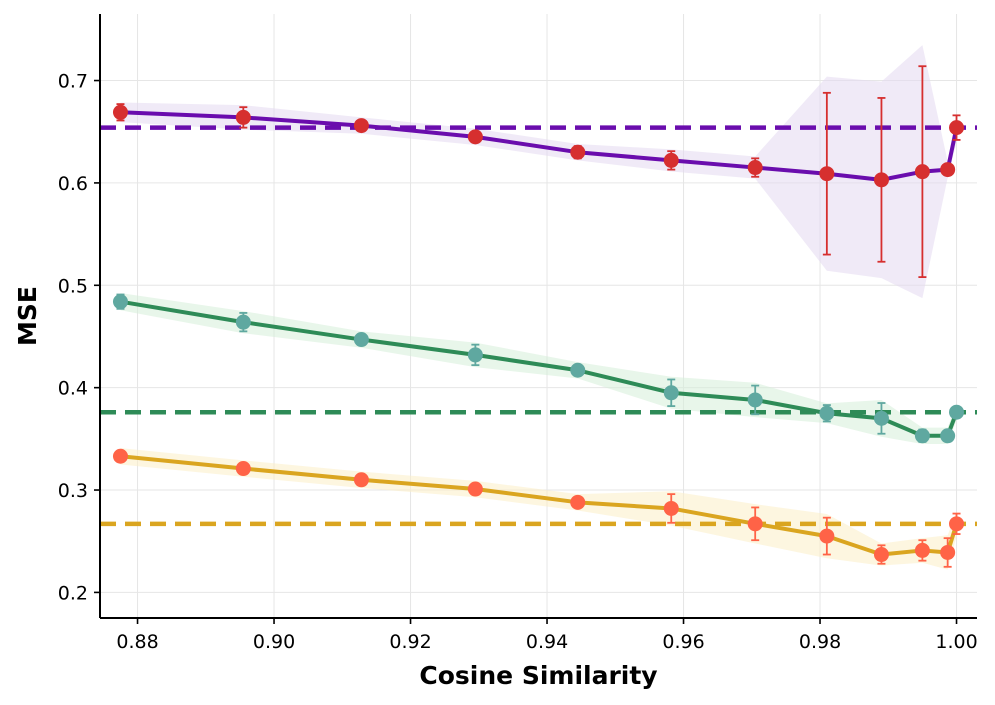 This screenshot has height=705, width=995. Describe the element at coordinates (73, 491) in the screenshot. I see `y-tick-label: 0.3` at that location.